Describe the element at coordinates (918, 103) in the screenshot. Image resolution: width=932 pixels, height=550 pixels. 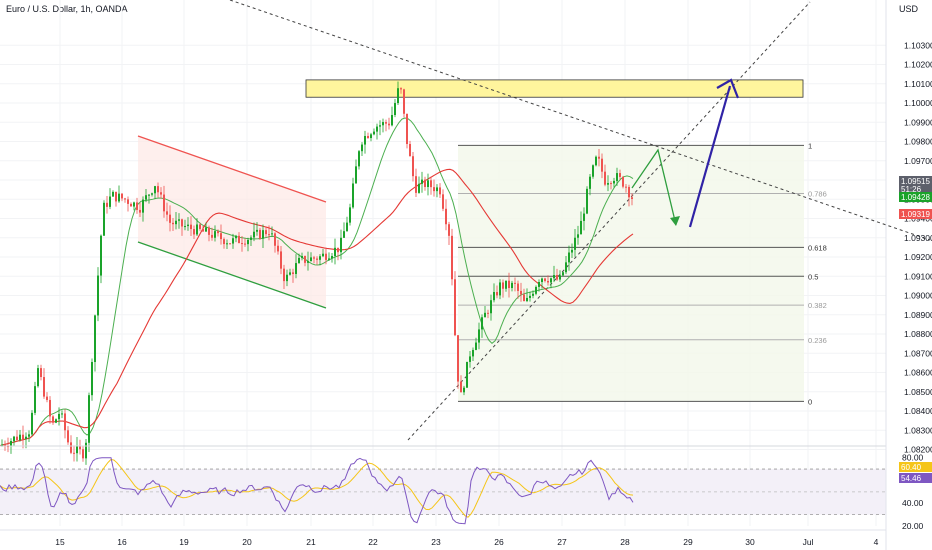
I see `price-axis-label: 1.10000` at that location.